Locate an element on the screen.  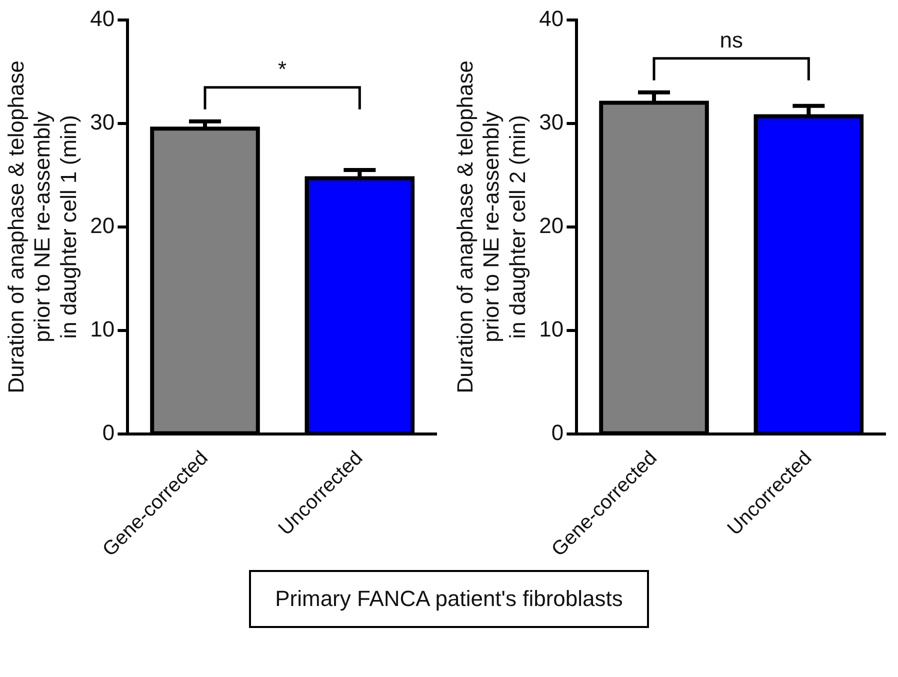
y-axis-title: Duration of anaphase & telophase prior to NE re-assembly in daughter cell 2 (min) is located at coordinates (491, 227).